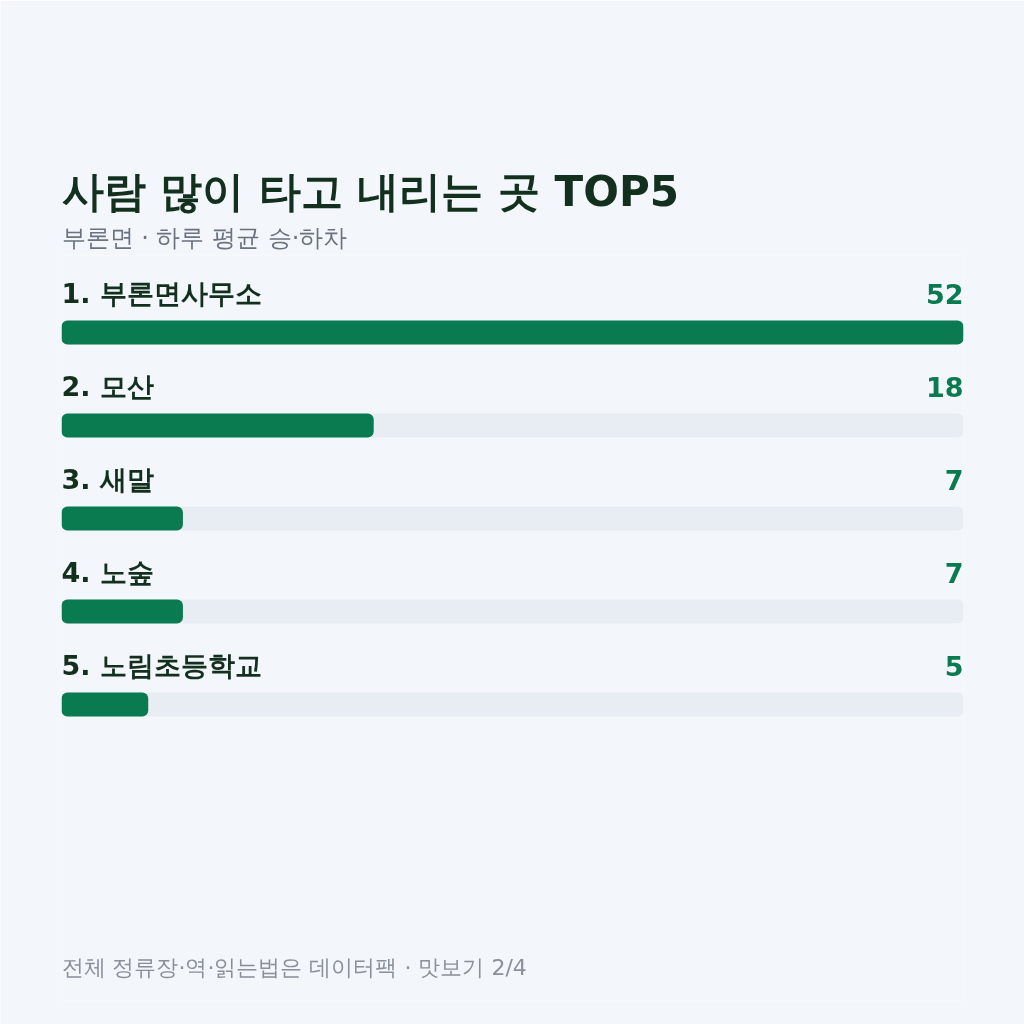  Describe the element at coordinates (370, 191) in the screenshot. I see `chart-title: 사람 많이 타고 내리는 곳 TOP5` at that location.